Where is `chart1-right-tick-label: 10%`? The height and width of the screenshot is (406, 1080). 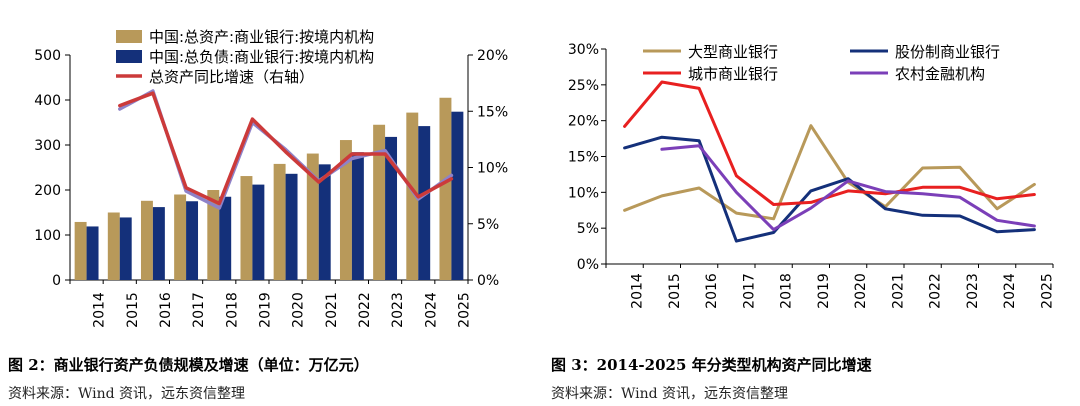 chart1-right-tick-label: 10% is located at coordinates (492, 169).